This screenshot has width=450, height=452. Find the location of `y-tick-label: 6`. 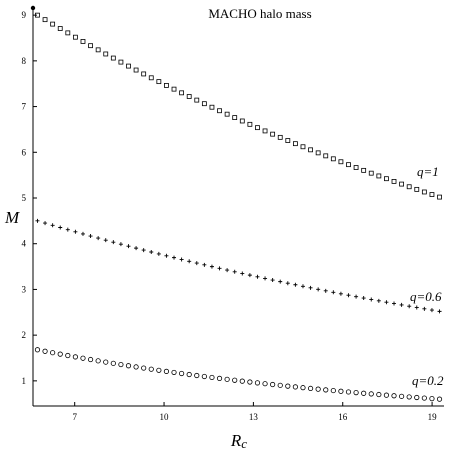

y-tick-label: 6 is located at coordinates (24, 152).